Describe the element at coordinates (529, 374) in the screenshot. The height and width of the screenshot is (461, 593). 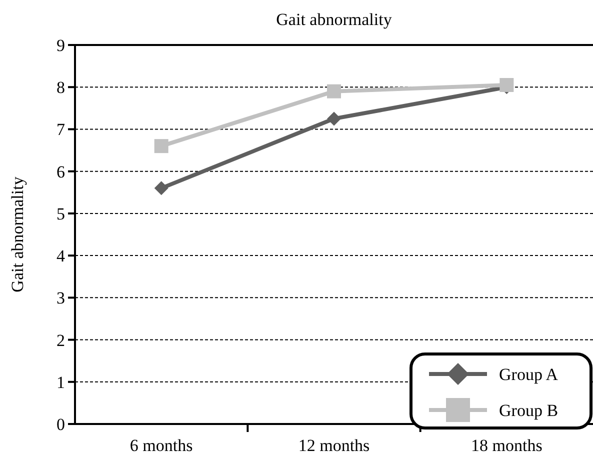
I see `legend-label: Group A` at that location.